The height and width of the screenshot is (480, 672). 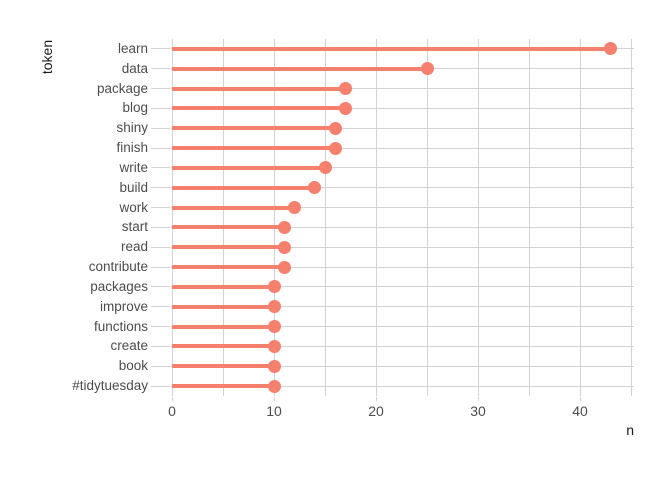 What do you see at coordinates (135, 108) in the screenshot?
I see `y-axis-tick-label: blog` at bounding box center [135, 108].